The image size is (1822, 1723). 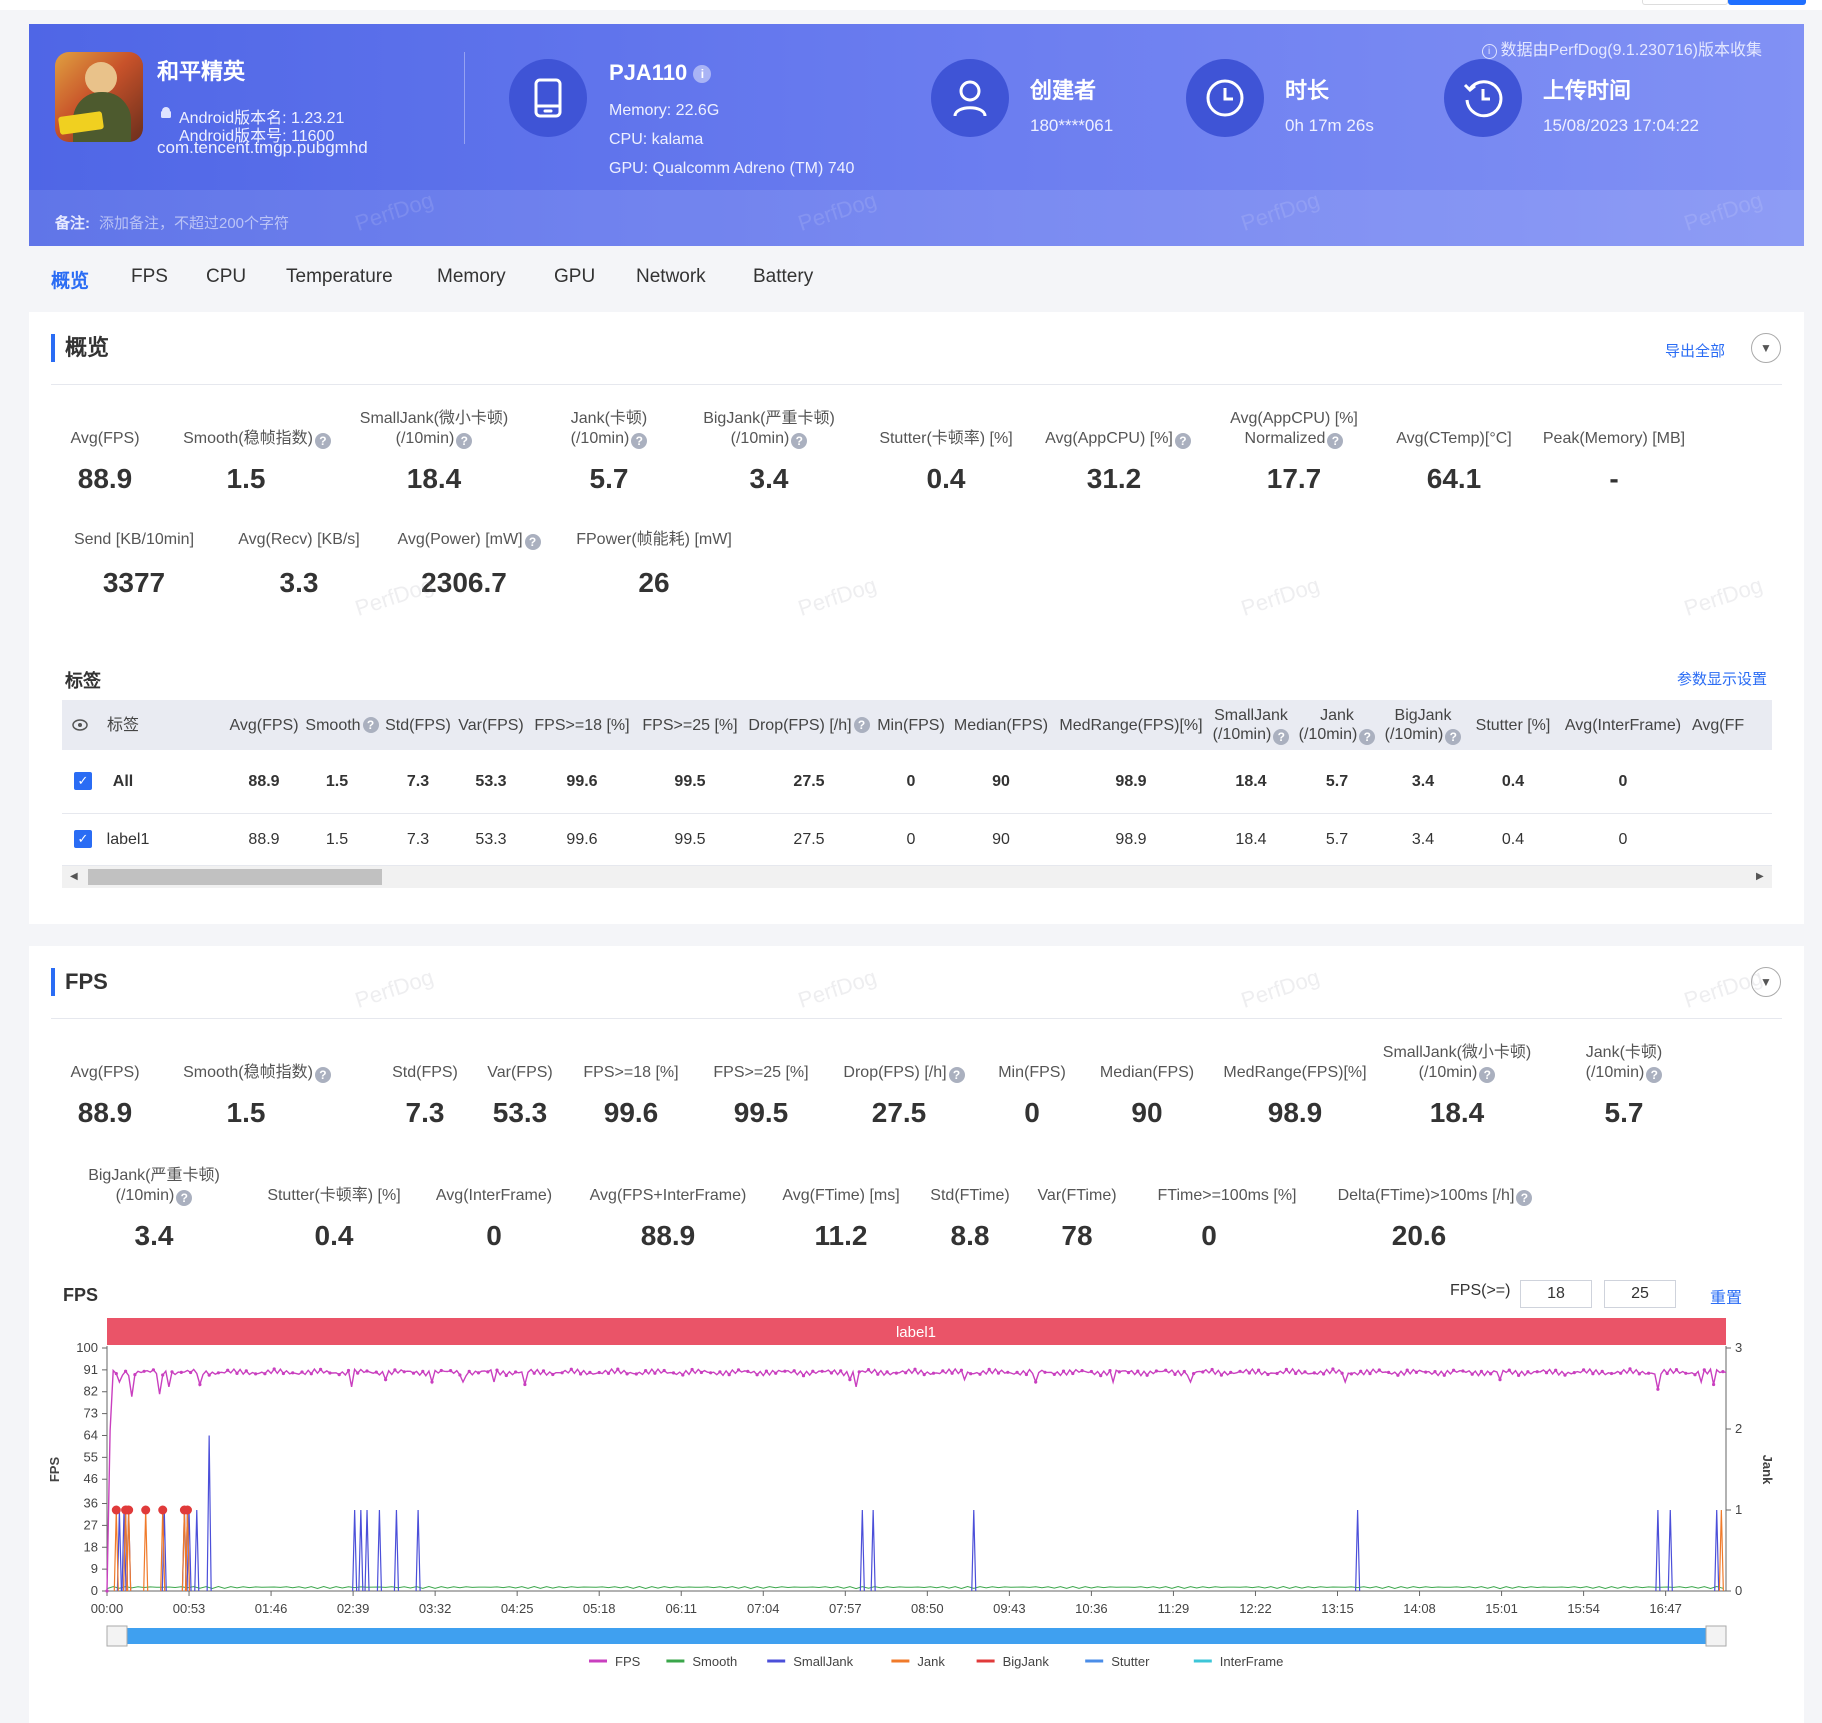 I want to click on tab-battery: Battery, so click(x=783, y=276).